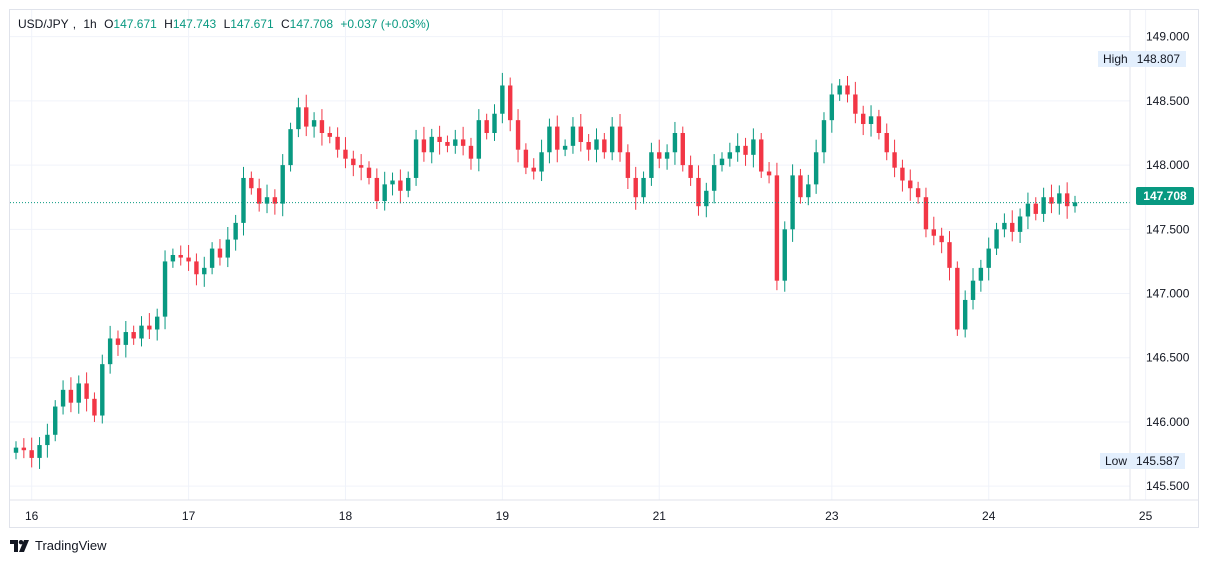  What do you see at coordinates (19, 545) in the screenshot?
I see `tradingview-icon` at bounding box center [19, 545].